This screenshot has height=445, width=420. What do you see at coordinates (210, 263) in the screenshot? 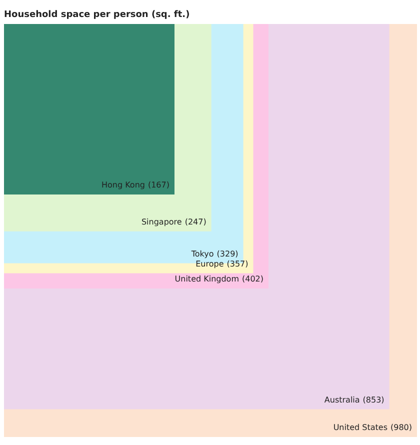
I see `category-label: Europe` at bounding box center [210, 263].